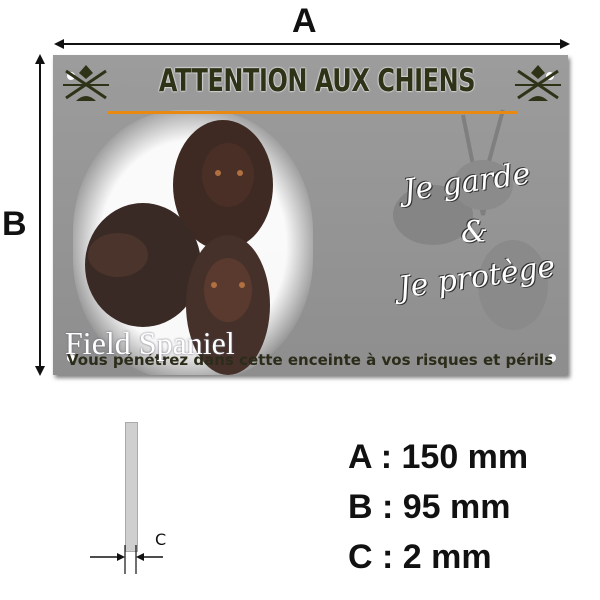 Image resolution: width=600 pixels, height=600 pixels. Describe the element at coordinates (161, 539) in the screenshot. I see `dimension-c-label: C` at that location.